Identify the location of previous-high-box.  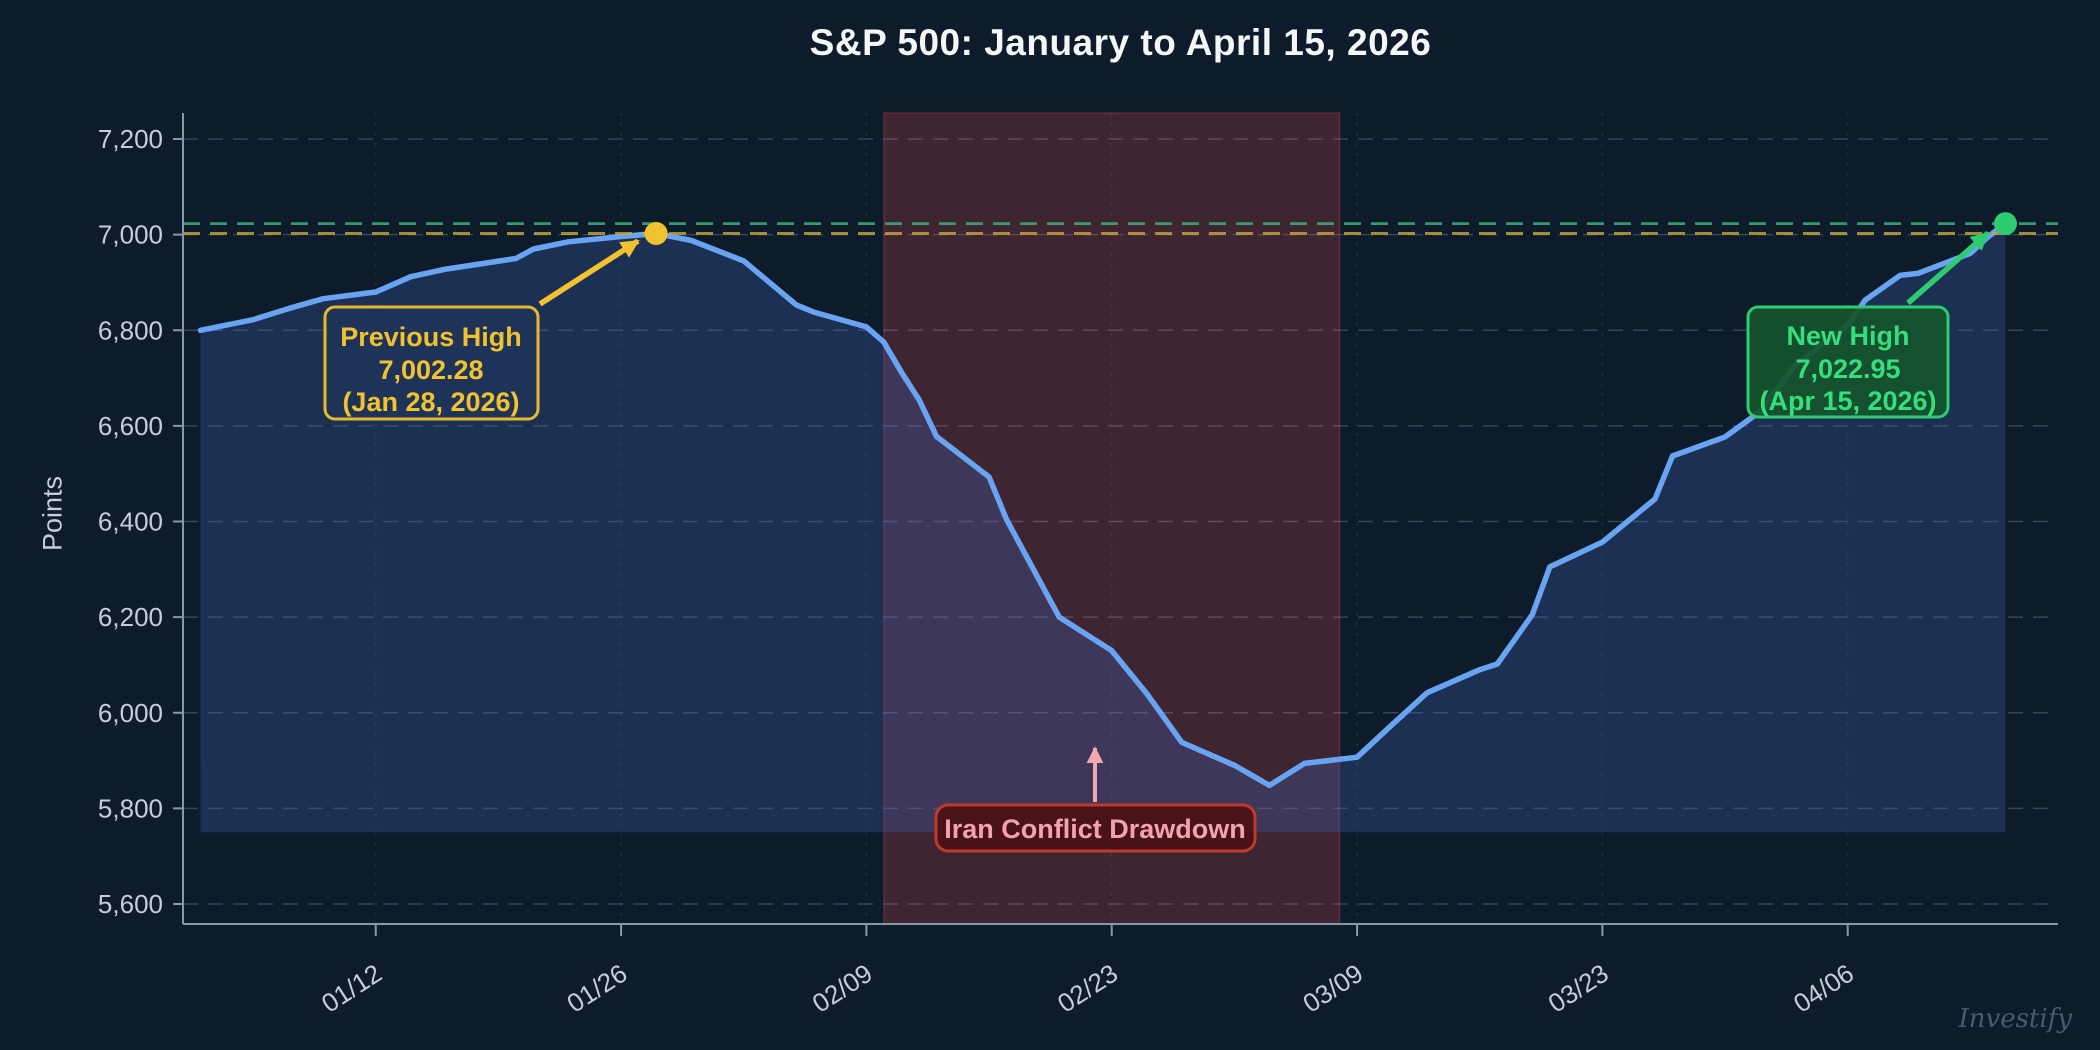
(431, 363).